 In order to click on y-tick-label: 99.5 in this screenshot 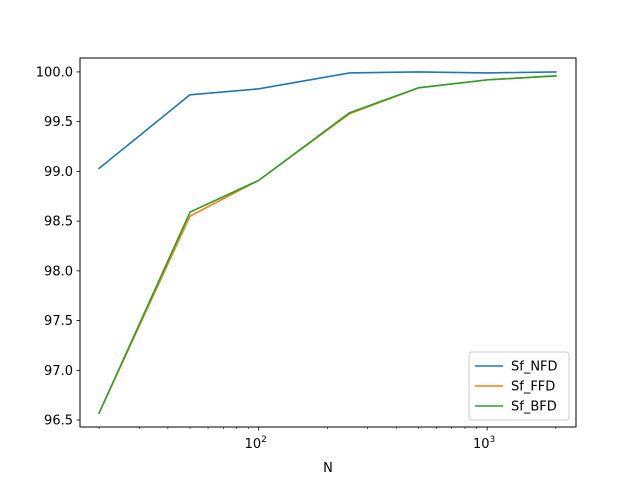, I will do `click(58, 122)`.